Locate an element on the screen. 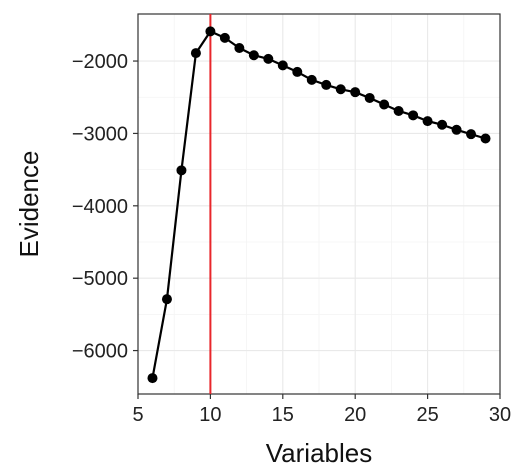 The image size is (520, 472). y-tick-label: −5000 is located at coordinates (100, 279).